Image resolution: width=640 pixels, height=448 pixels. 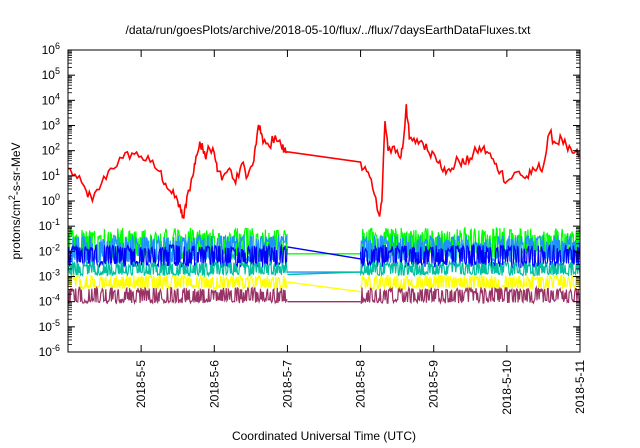 I want to click on y-axis-title: protons/cm2-s-sr-MeV, so click(x=15, y=200).